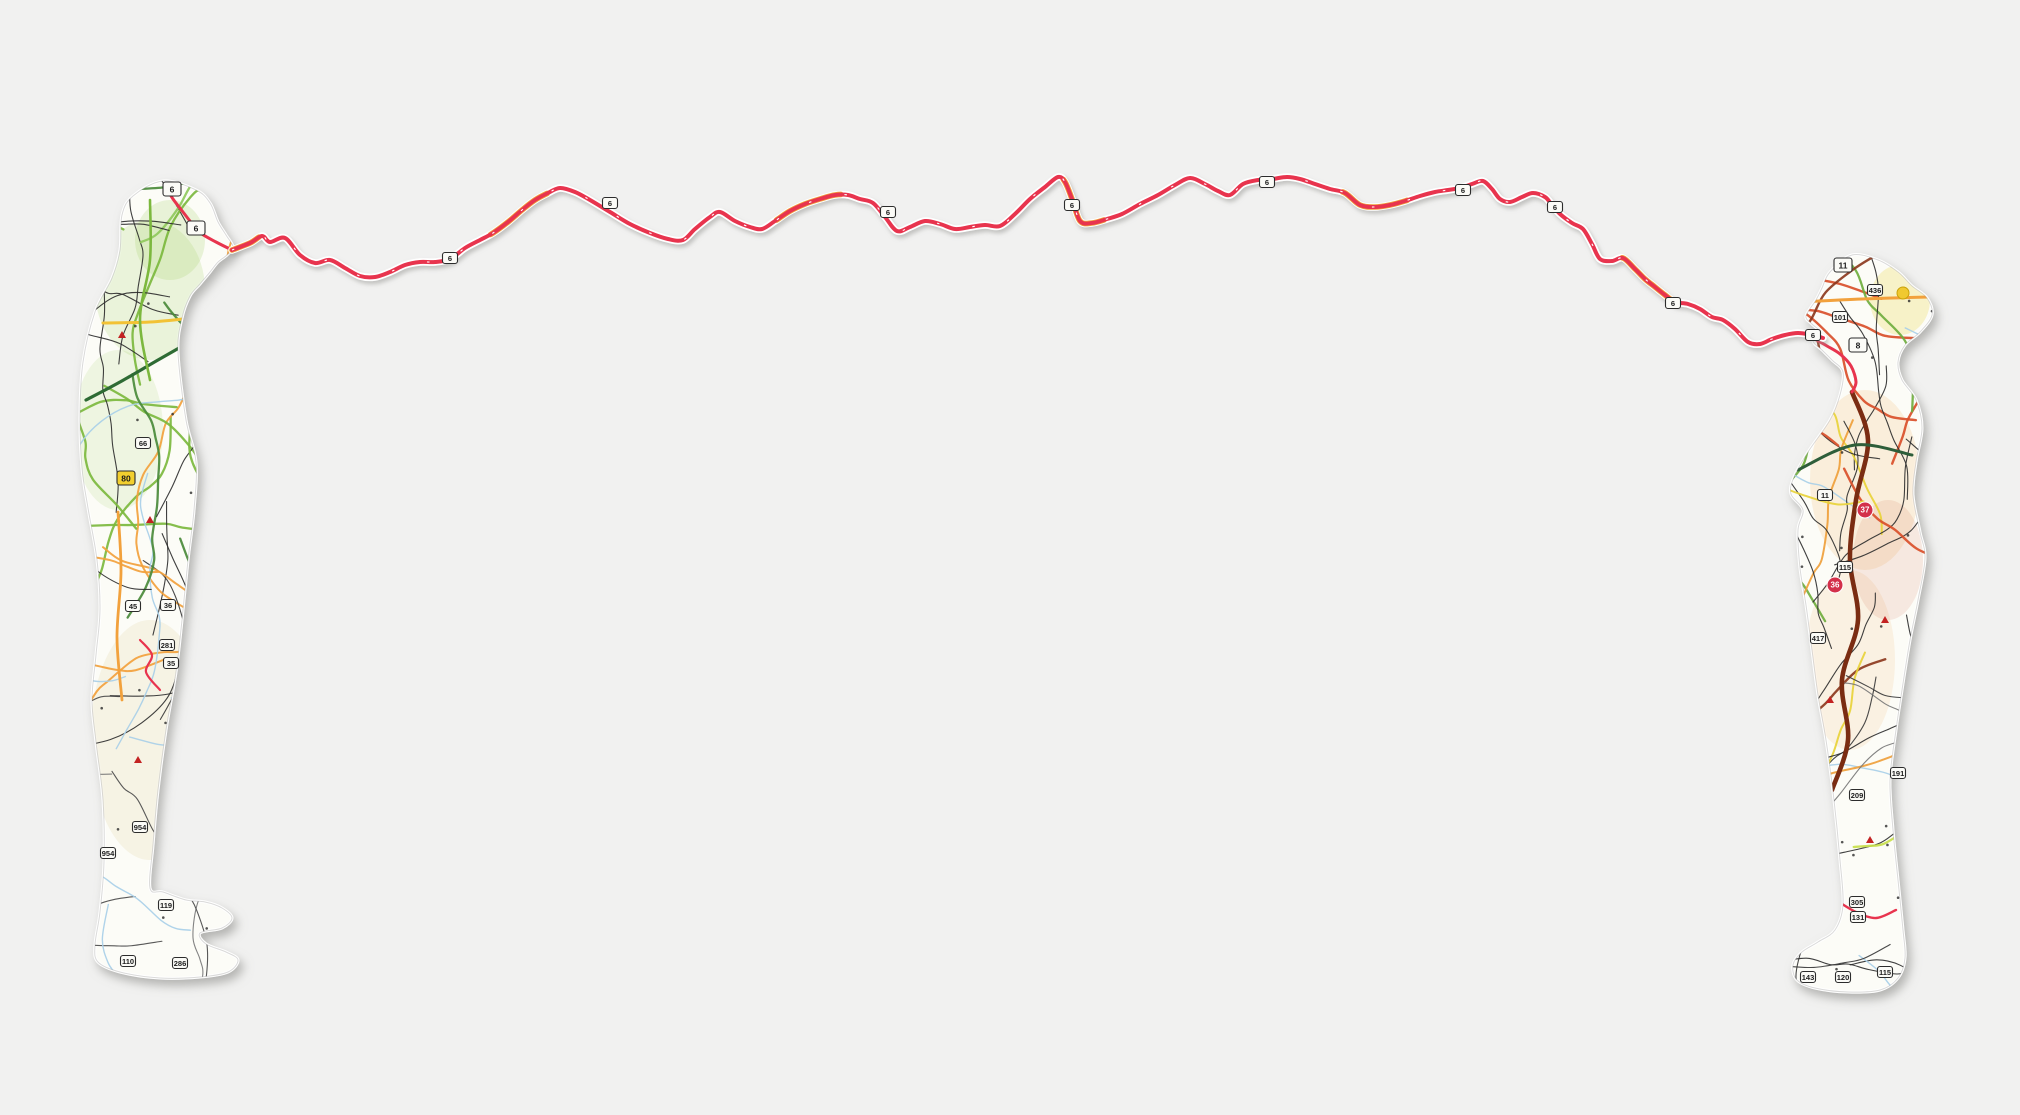 The height and width of the screenshot is (1115, 2020). What do you see at coordinates (1865, 510) in the screenshot?
I see `route-marker-circle: 37` at bounding box center [1865, 510].